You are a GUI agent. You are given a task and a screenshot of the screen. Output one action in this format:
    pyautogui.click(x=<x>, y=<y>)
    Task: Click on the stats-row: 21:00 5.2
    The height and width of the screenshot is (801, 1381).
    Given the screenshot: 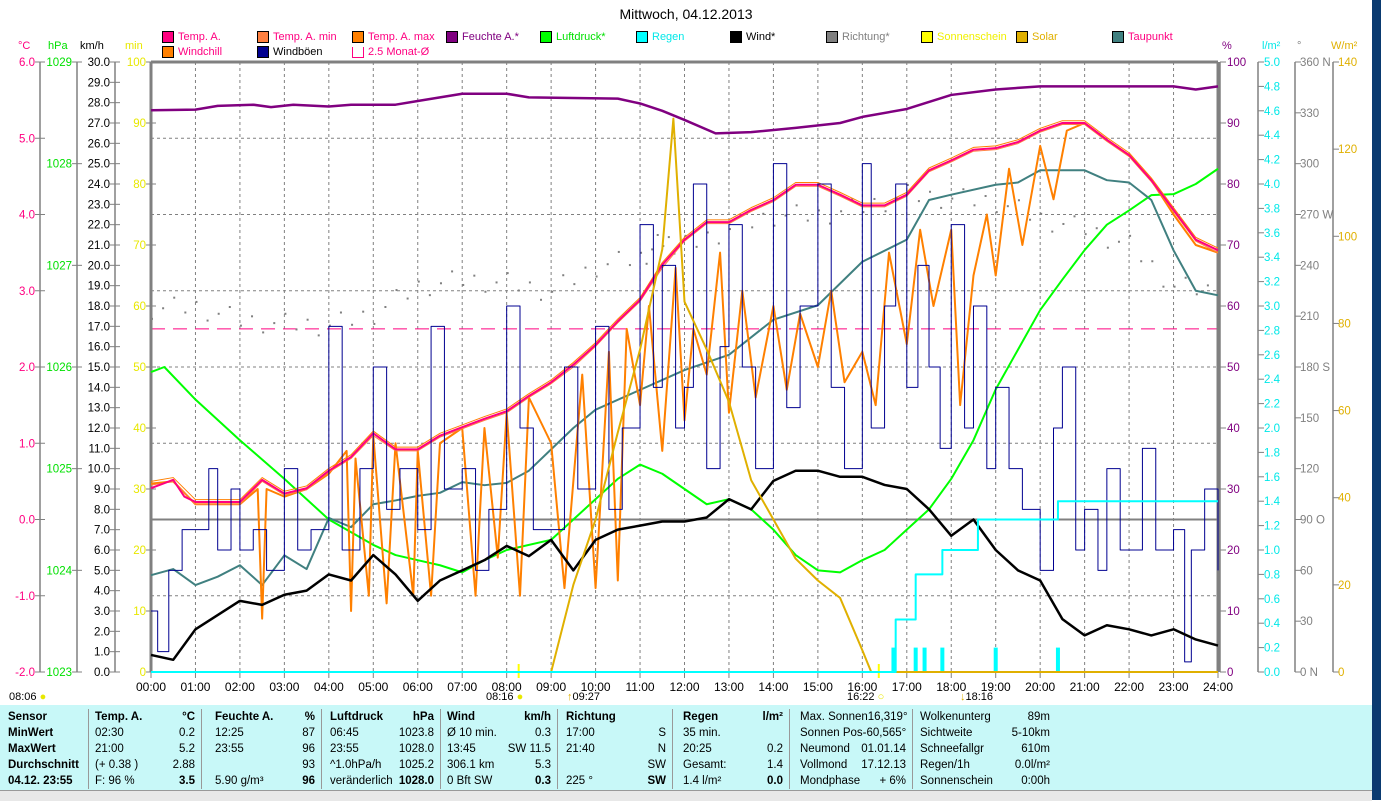 What is the action you would take?
    pyautogui.click(x=145, y=749)
    